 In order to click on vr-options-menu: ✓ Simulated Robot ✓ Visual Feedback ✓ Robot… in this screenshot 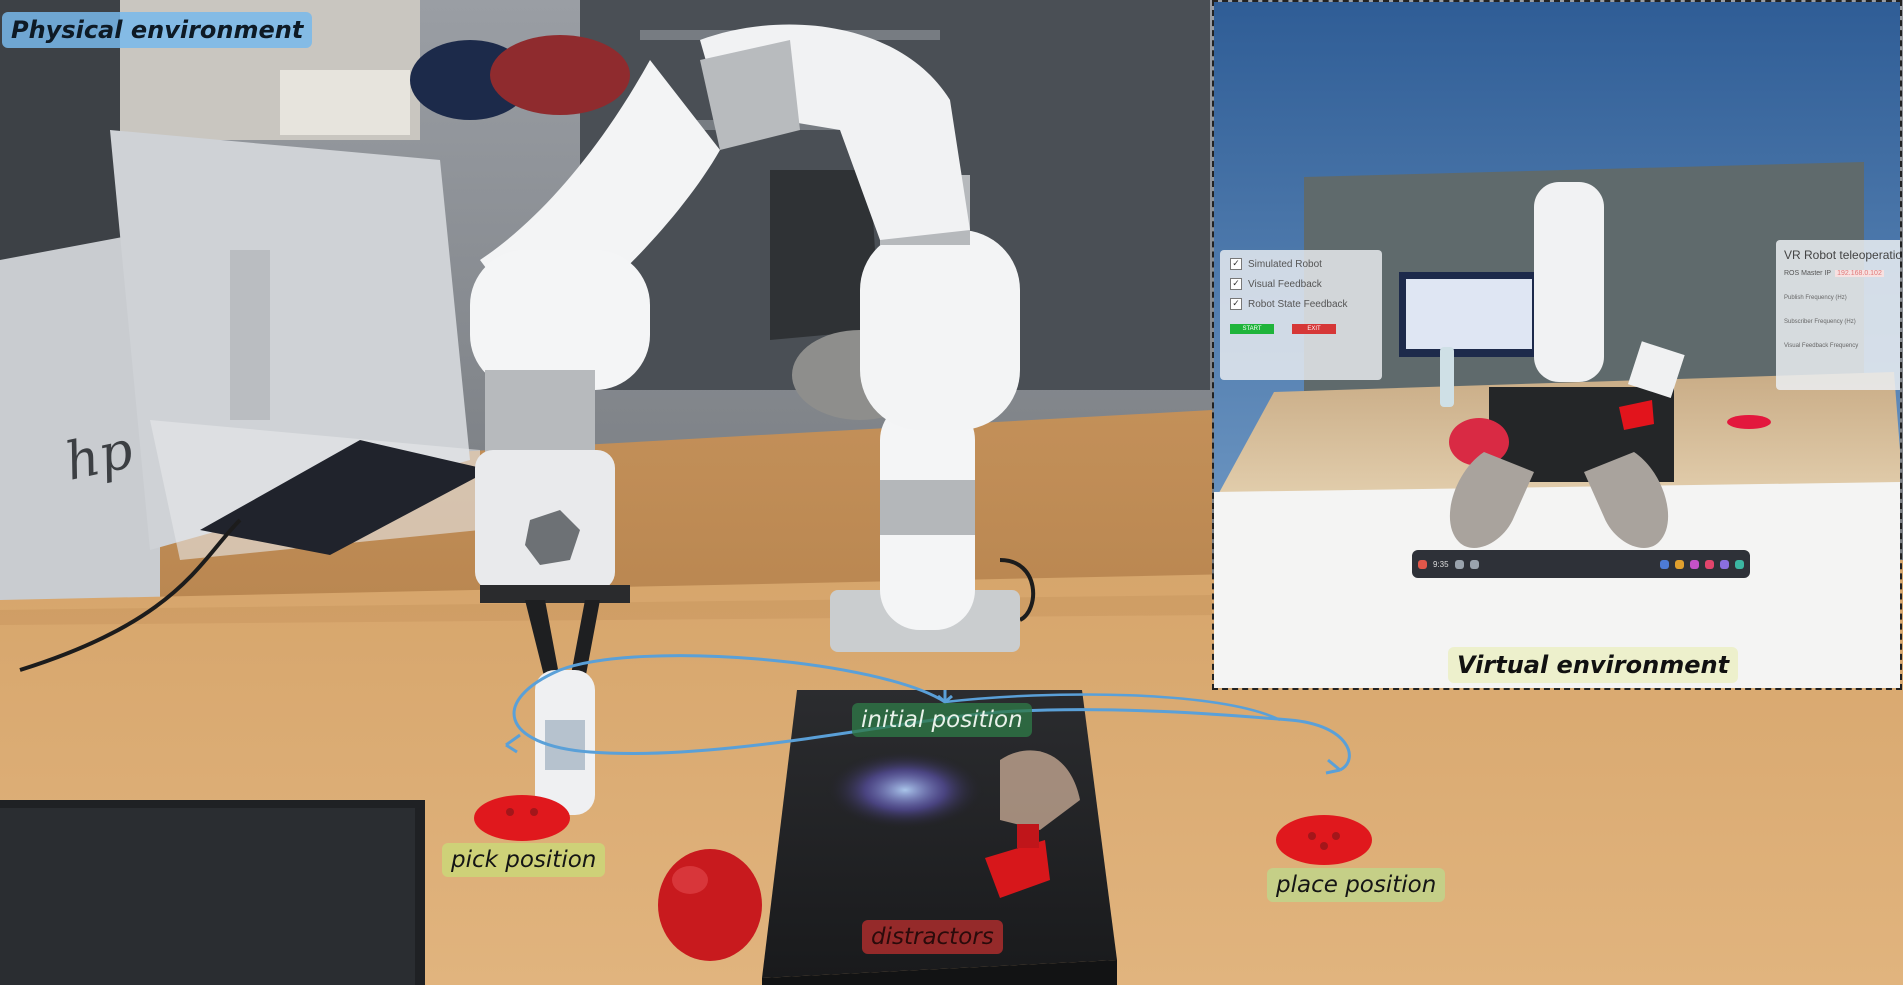, I will do `click(1301, 315)`.